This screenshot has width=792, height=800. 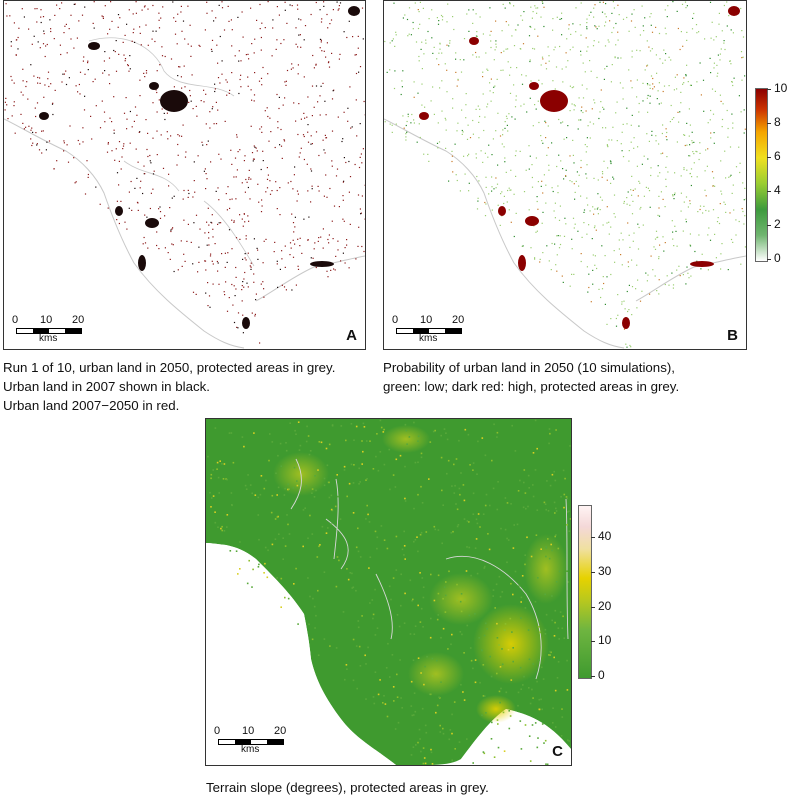 I want to click on scalebar-b: 0 10 20 kms, so click(x=431, y=331).